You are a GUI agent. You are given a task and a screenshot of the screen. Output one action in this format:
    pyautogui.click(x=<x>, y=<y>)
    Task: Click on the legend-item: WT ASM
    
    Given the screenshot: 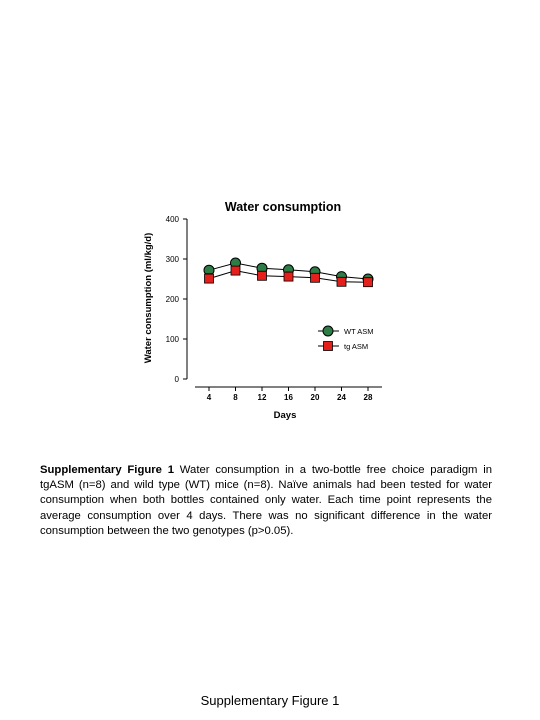 What is the action you would take?
    pyautogui.click(x=345, y=331)
    